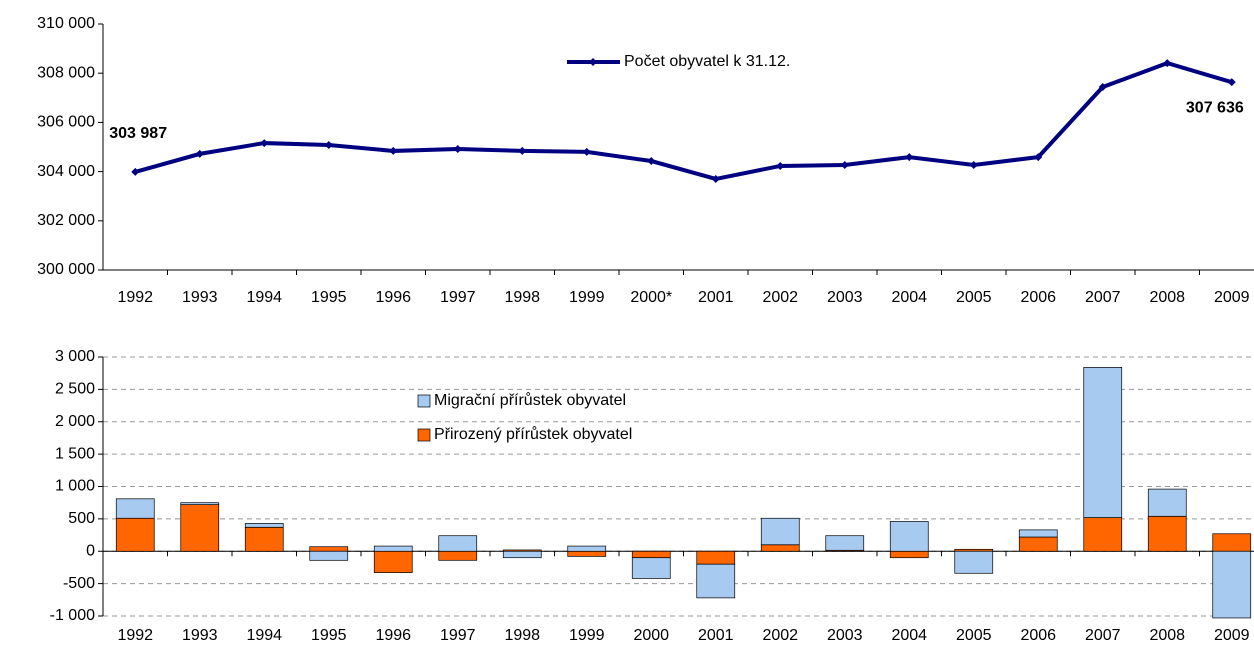 This screenshot has width=1254, height=655. Describe the element at coordinates (75, 453) in the screenshot. I see `y-tick-label: 1 500` at that location.